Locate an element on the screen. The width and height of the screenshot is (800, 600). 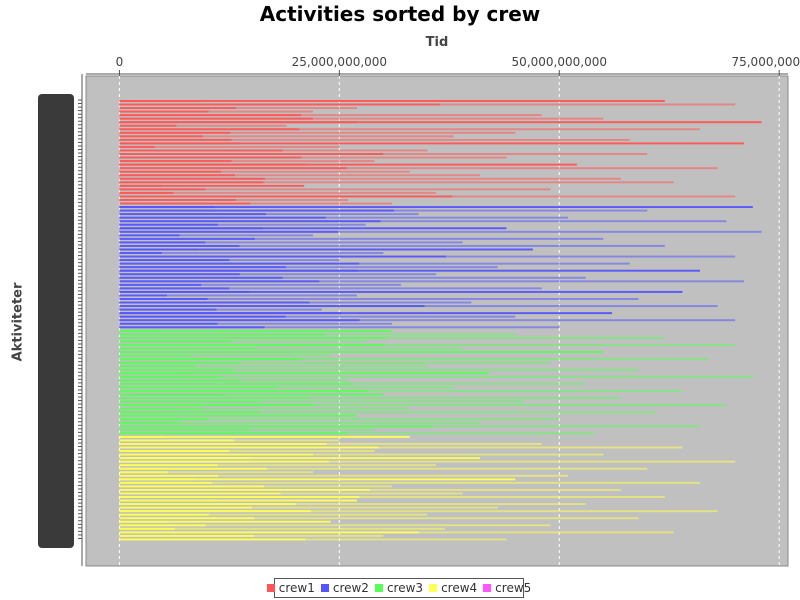
legend-item-crew1: crew1 is located at coordinates (290, 588).